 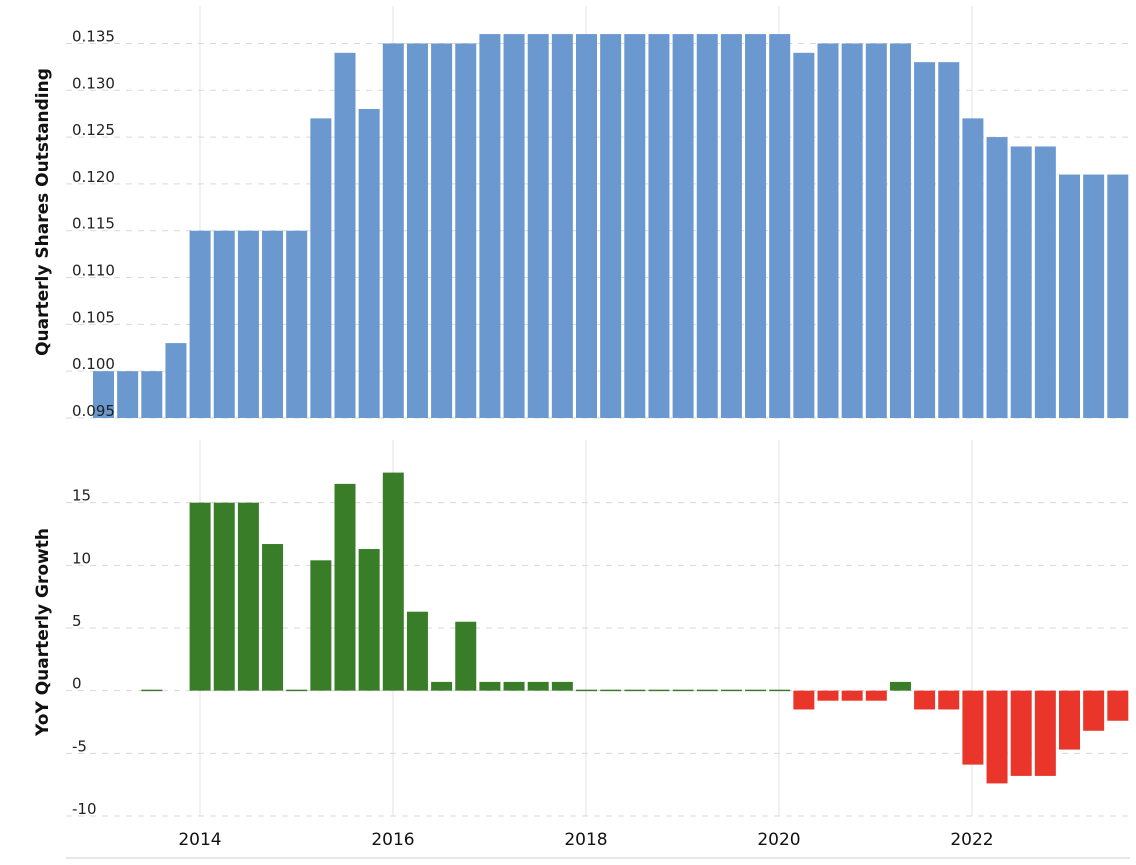 What do you see at coordinates (93, 83) in the screenshot?
I see `top-y-tick-label: 0.130` at bounding box center [93, 83].